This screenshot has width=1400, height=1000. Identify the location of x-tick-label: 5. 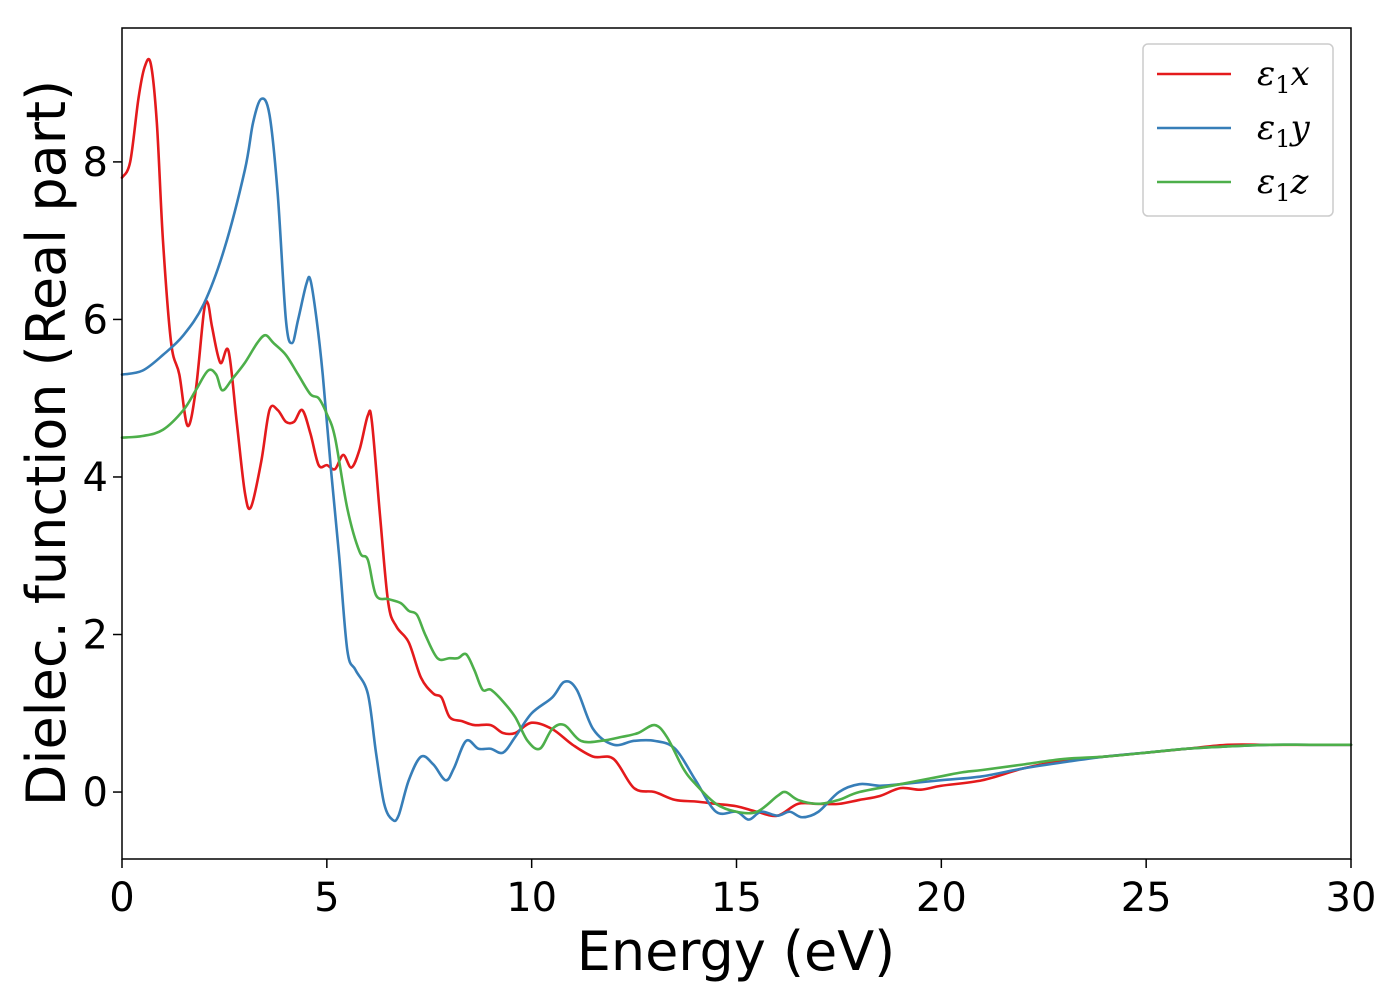
(326, 898).